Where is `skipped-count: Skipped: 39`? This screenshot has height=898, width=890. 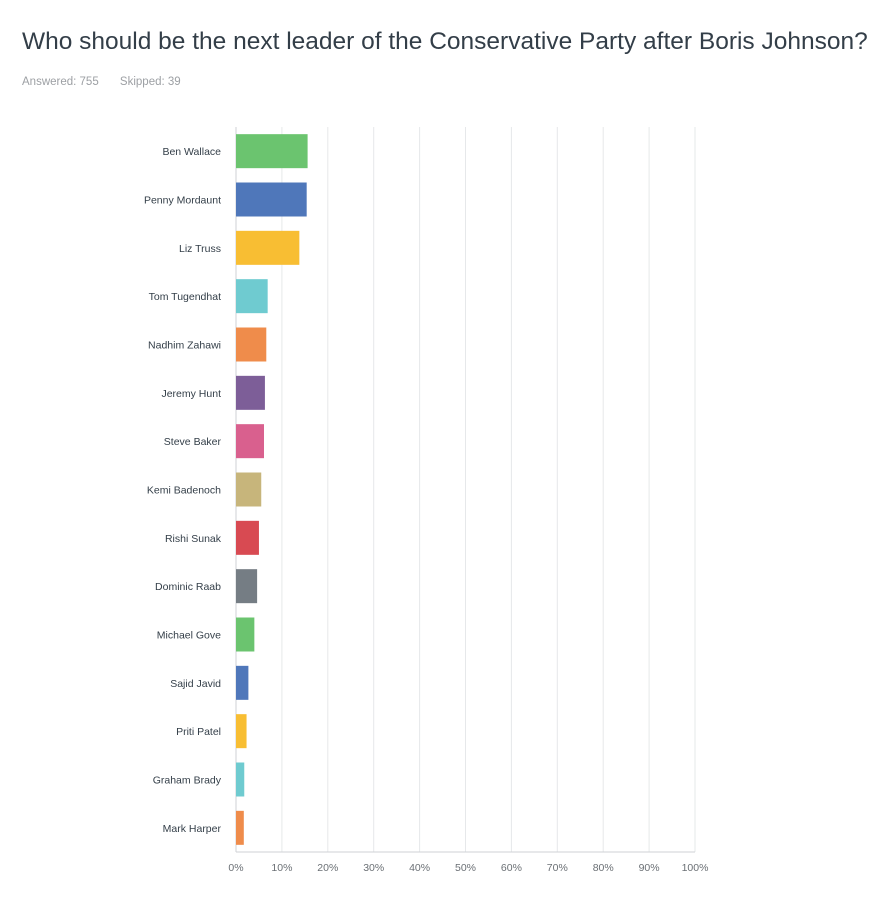
skipped-count: Skipped: 39 is located at coordinates (150, 82).